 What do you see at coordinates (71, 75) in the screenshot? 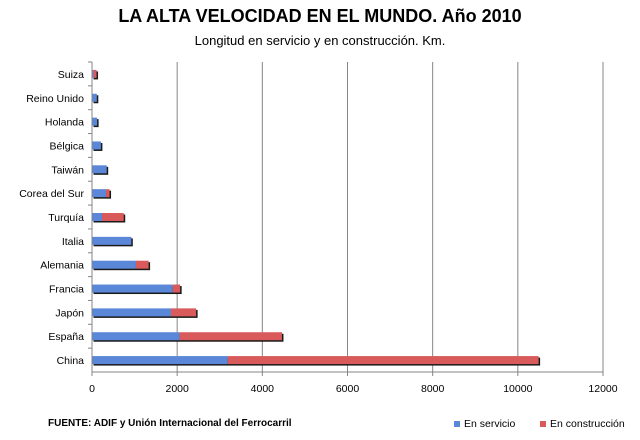
I see `category-label: Suiza` at bounding box center [71, 75].